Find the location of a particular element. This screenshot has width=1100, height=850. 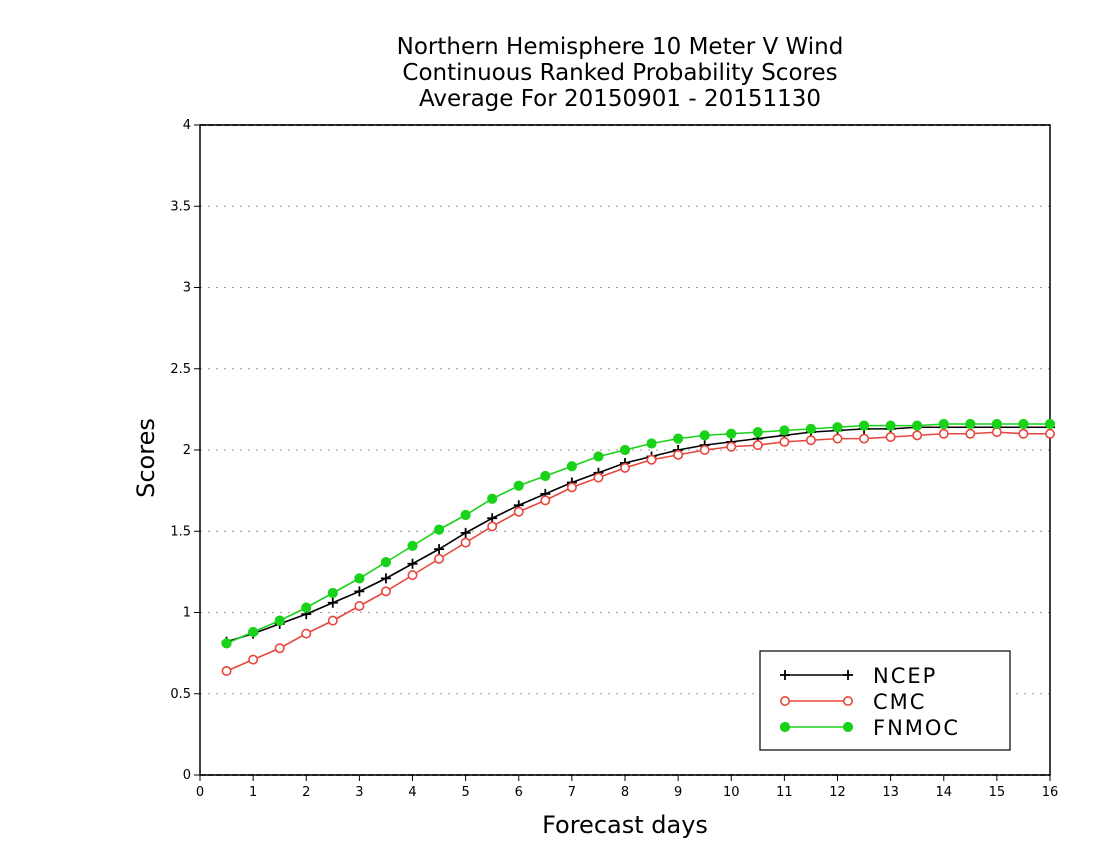

x-tick-label-7: 7 is located at coordinates (572, 792).